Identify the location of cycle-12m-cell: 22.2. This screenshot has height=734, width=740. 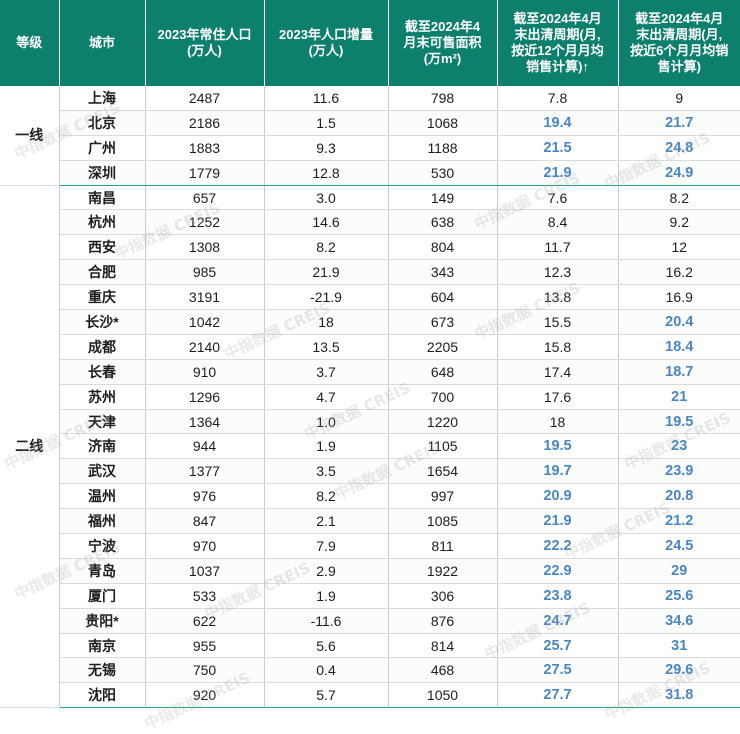
(558, 546).